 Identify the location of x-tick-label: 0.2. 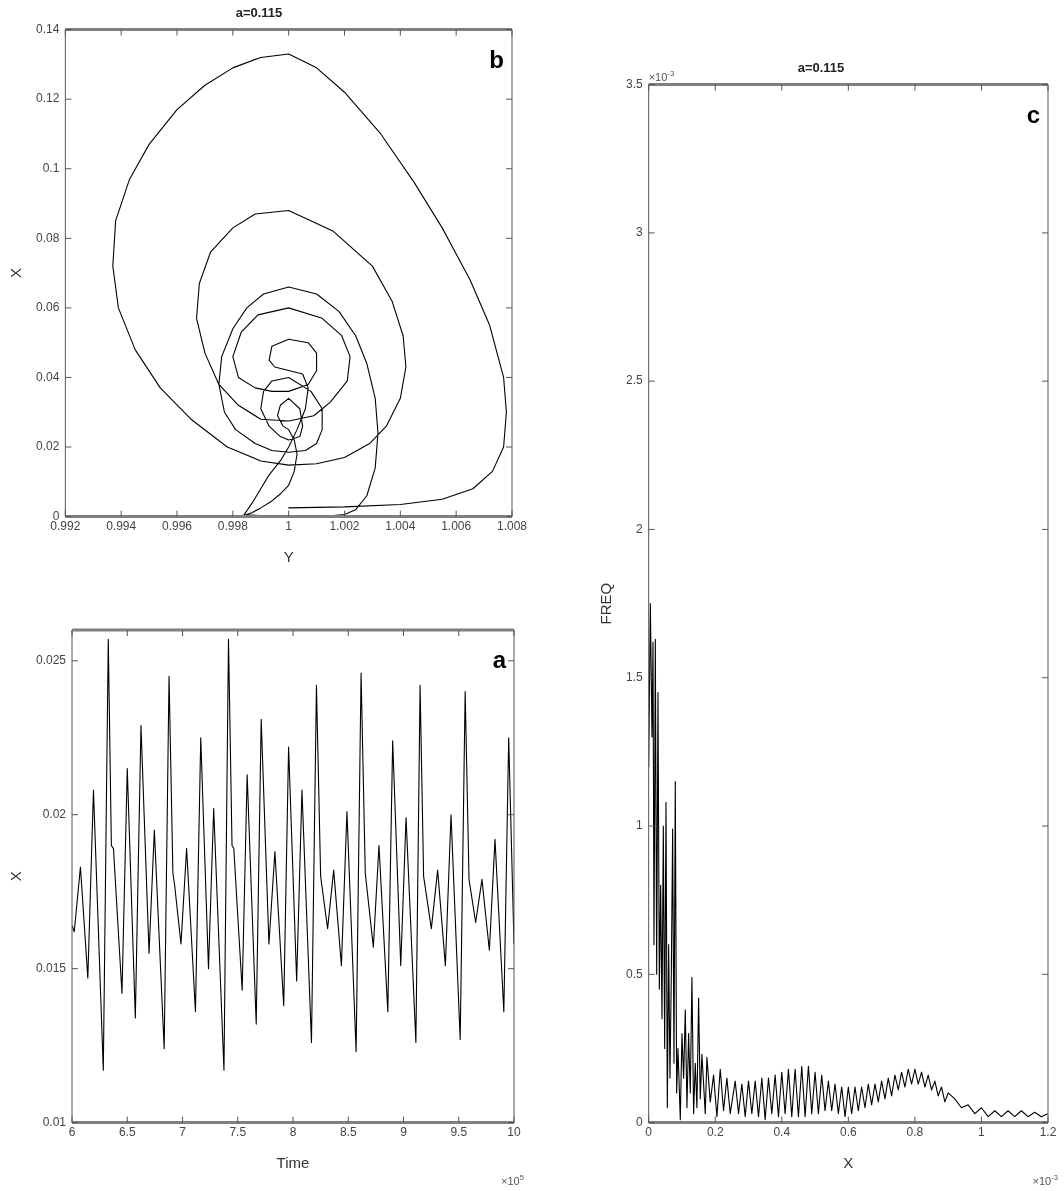
(715, 1132).